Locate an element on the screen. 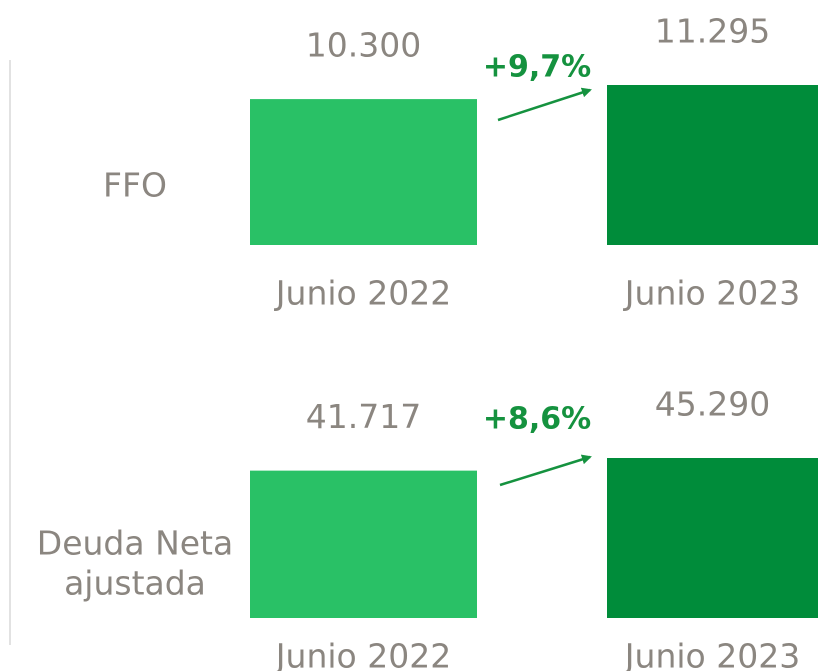 This screenshot has width=820, height=671. value-label: 41.717 is located at coordinates (363, 416).